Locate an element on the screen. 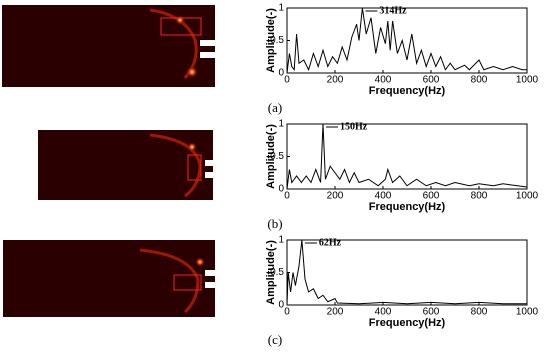 The width and height of the screenshot is (550, 352). annotation: 150Hz is located at coordinates (354, 126).